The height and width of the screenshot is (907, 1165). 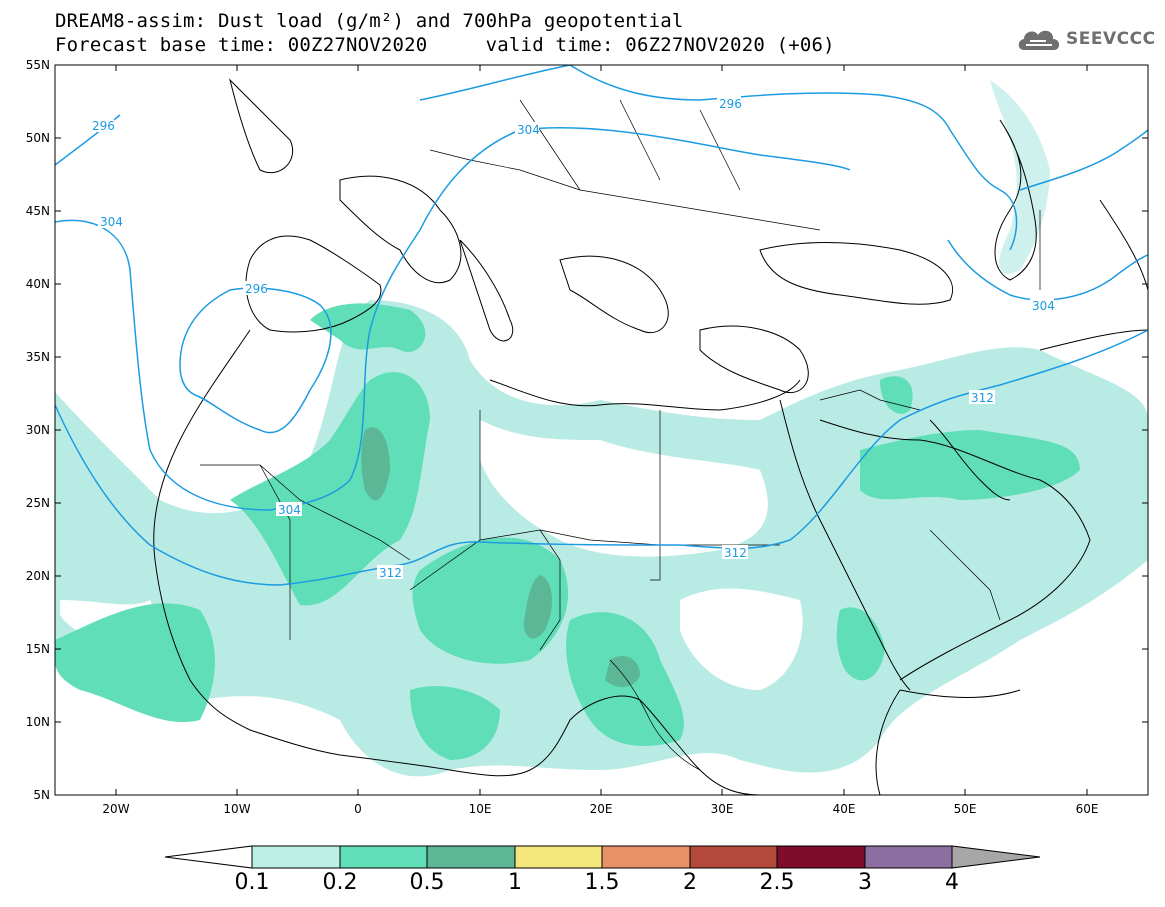 I want to click on lon-label: 30E, so click(x=722, y=809).